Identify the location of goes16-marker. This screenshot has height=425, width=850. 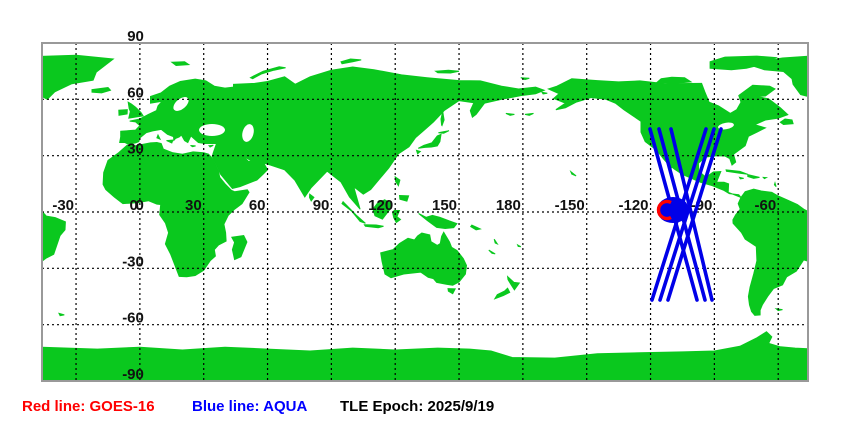
(664, 210).